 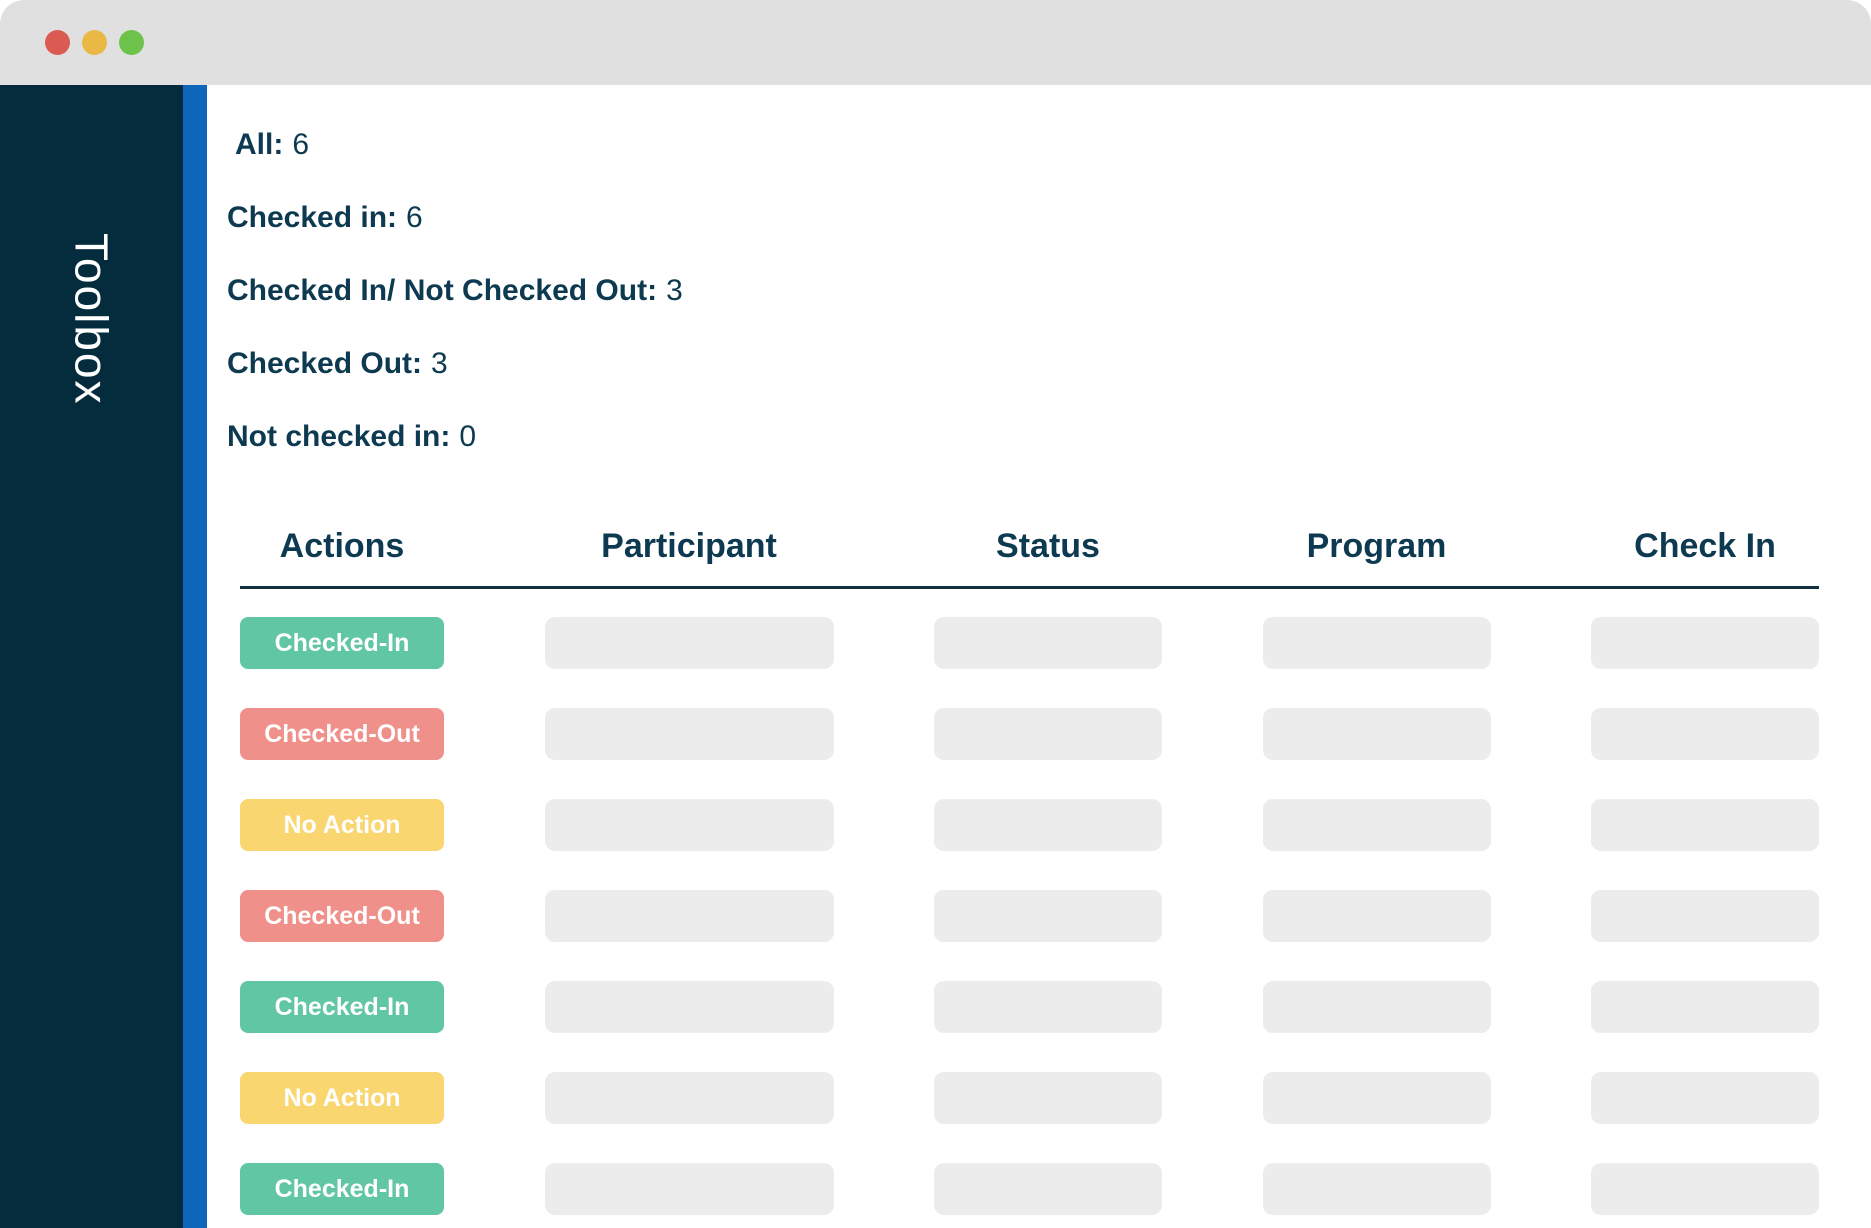 What do you see at coordinates (131, 42) in the screenshot?
I see `maximize-button` at bounding box center [131, 42].